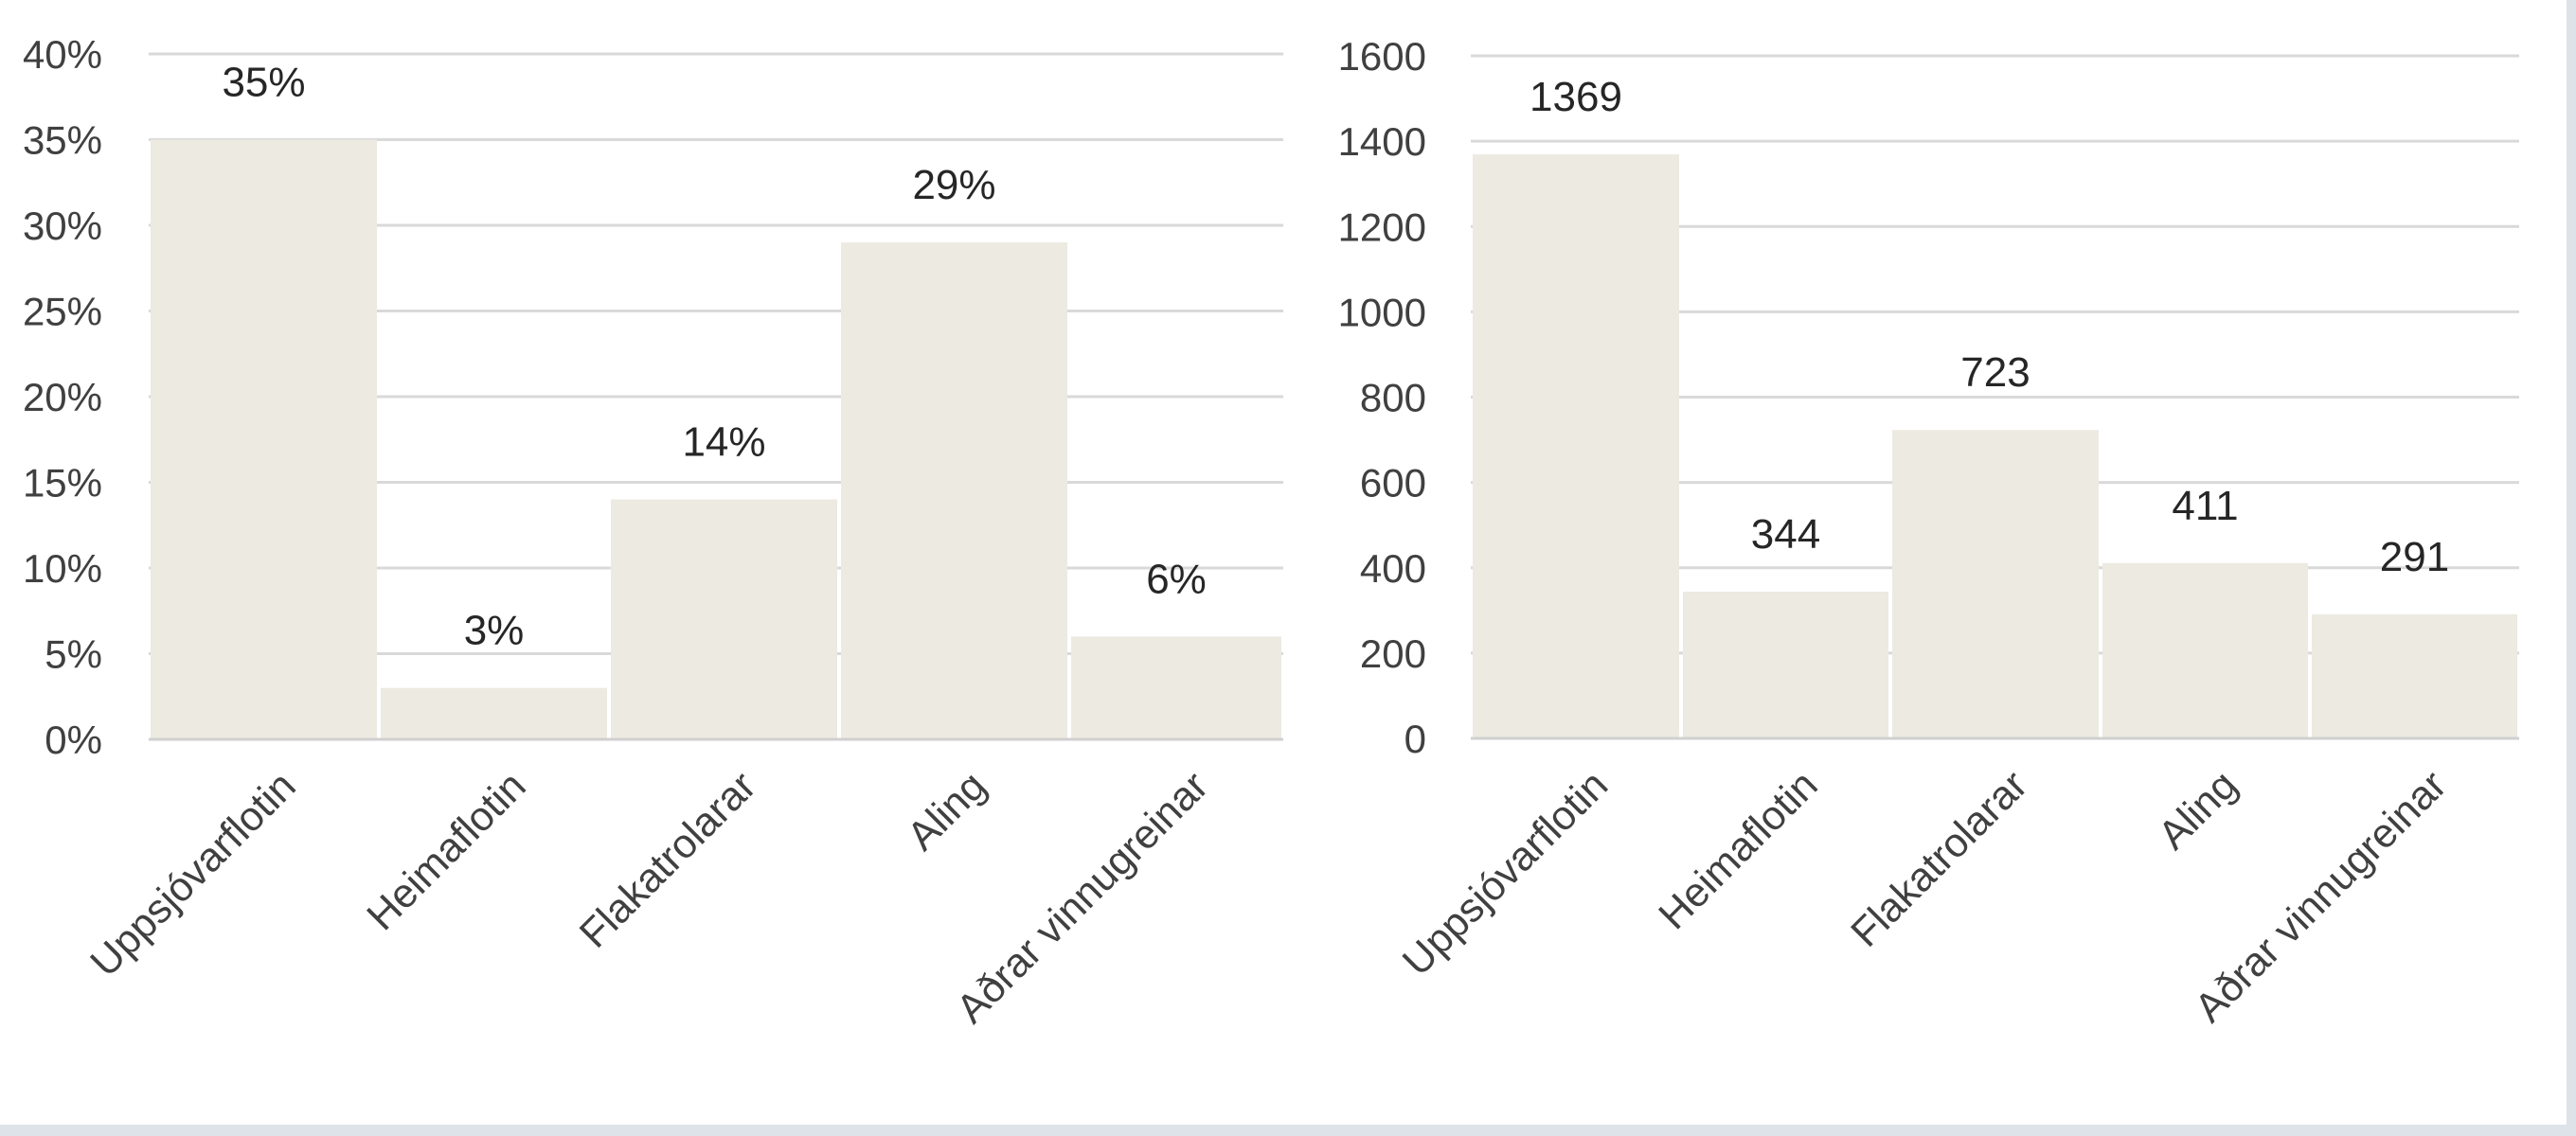  What do you see at coordinates (1576, 97) in the screenshot?
I see `data-label: 1369` at bounding box center [1576, 97].